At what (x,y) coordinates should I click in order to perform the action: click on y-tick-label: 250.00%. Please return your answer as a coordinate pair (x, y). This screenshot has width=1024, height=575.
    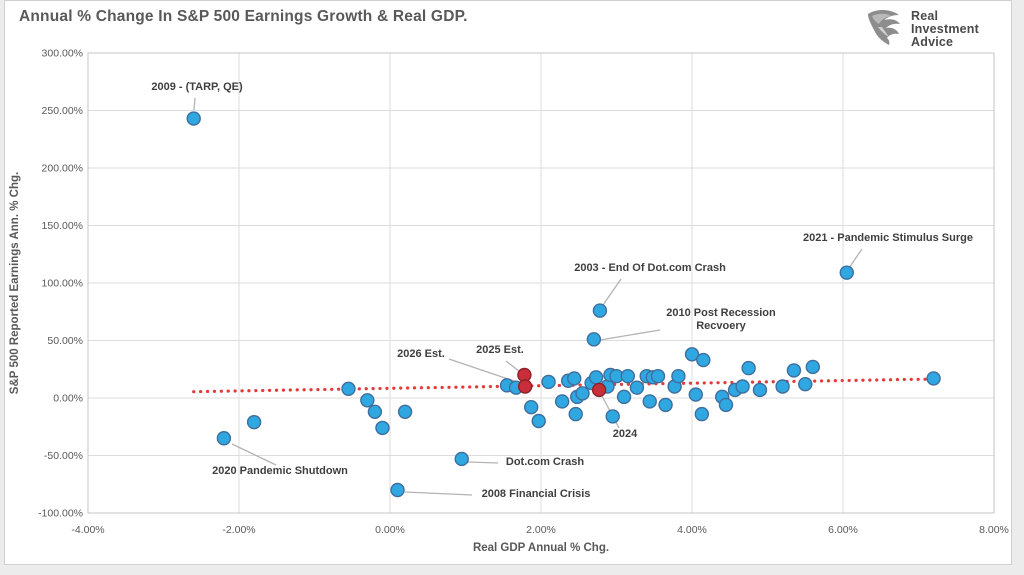
    Looking at the image, I should click on (62, 111).